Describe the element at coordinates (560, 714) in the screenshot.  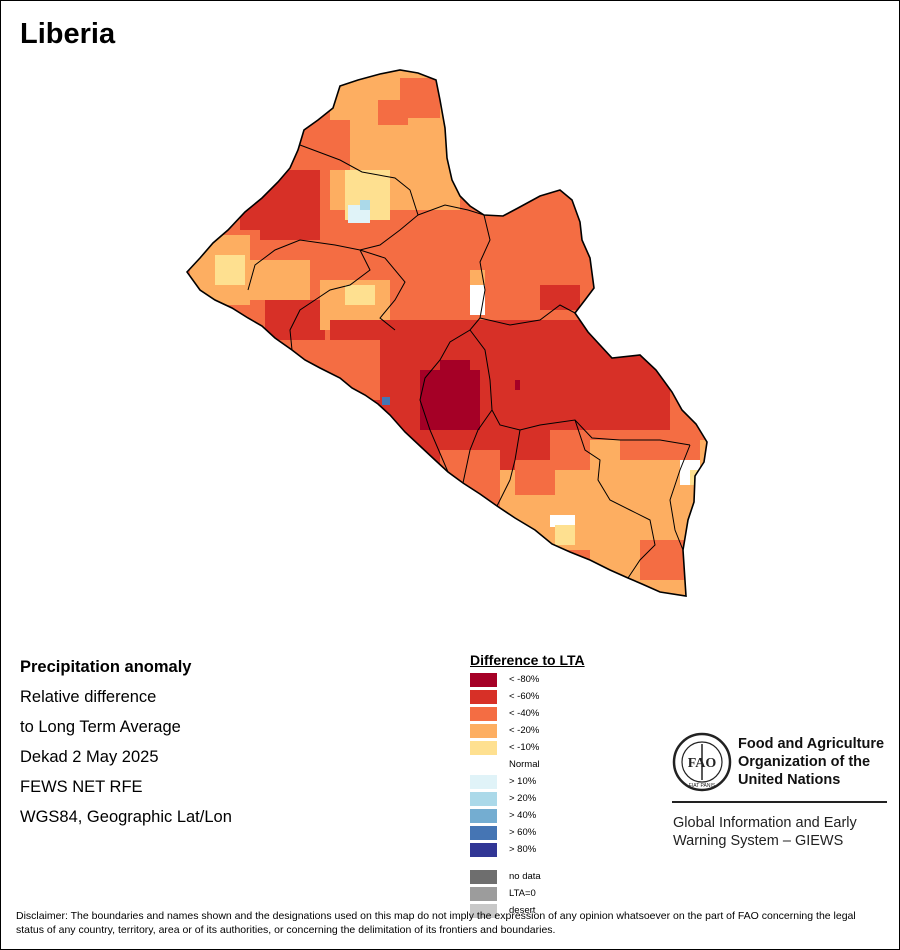
I see `legend-row: < -40%` at that location.